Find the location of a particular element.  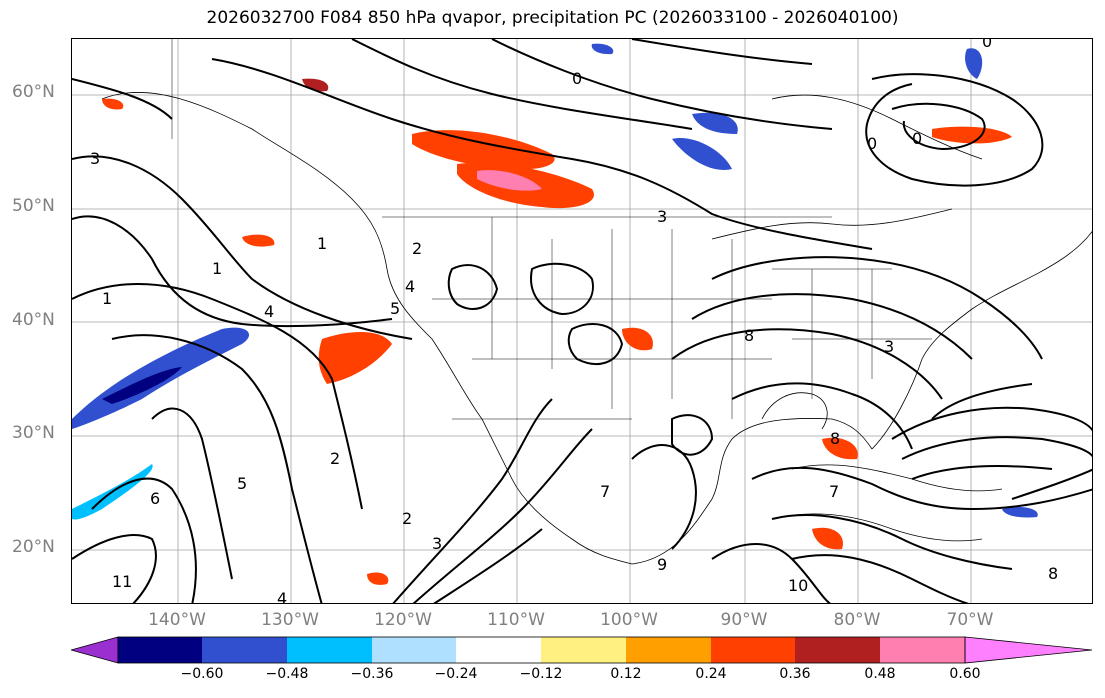

pos-anomaly-rockies-north is located at coordinates (483, 150).